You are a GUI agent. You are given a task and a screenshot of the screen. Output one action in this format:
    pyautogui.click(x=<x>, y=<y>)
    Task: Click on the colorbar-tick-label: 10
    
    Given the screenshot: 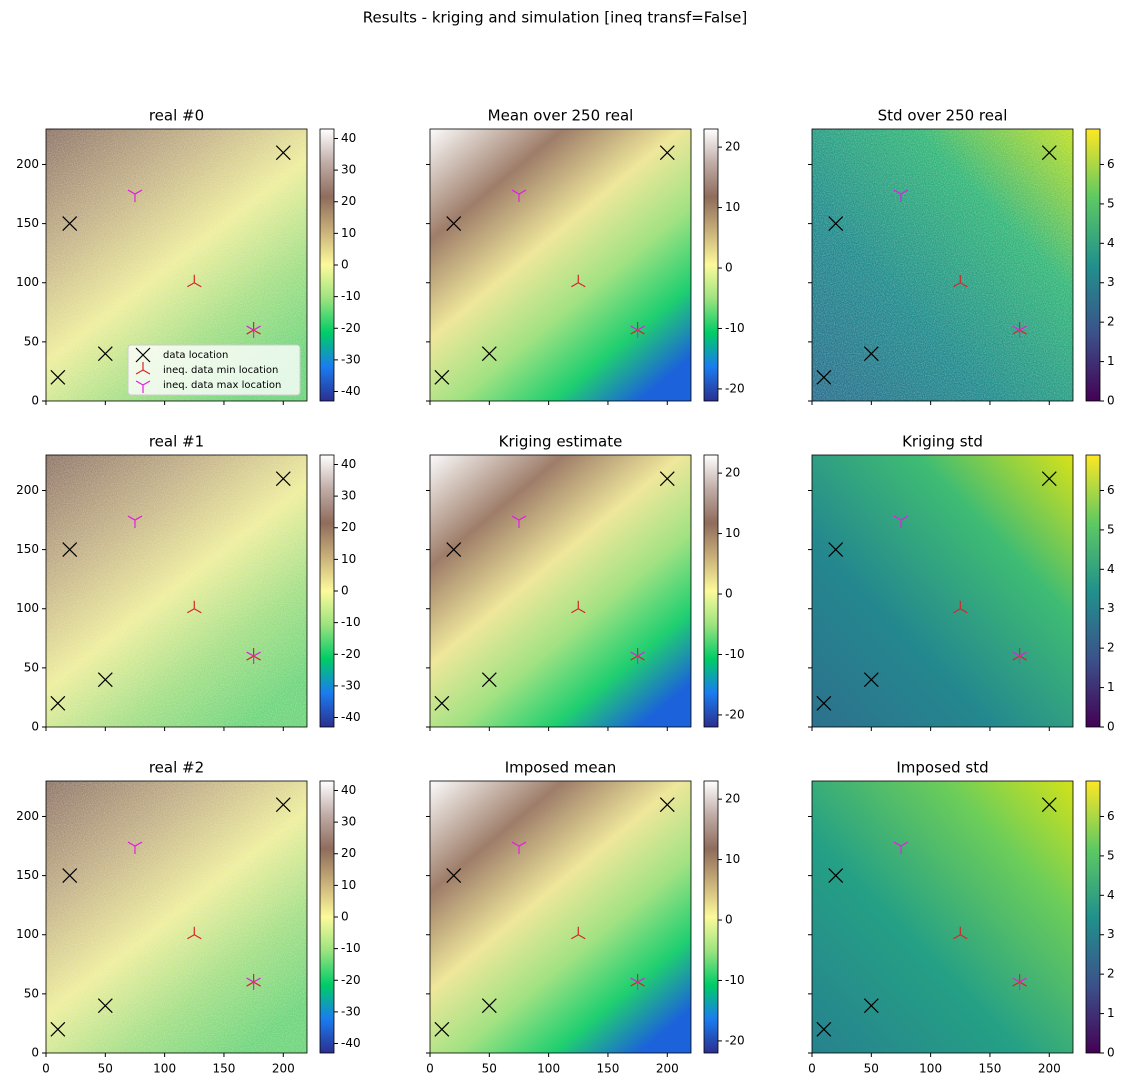 What is the action you would take?
    pyautogui.click(x=348, y=233)
    